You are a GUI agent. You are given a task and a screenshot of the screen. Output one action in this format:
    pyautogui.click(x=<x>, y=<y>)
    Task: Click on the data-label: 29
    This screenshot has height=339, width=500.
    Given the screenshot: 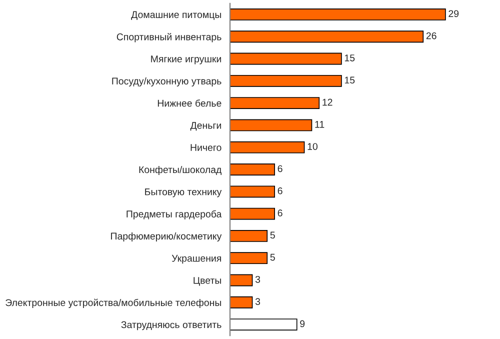 What is the action you would take?
    pyautogui.click(x=453, y=14)
    